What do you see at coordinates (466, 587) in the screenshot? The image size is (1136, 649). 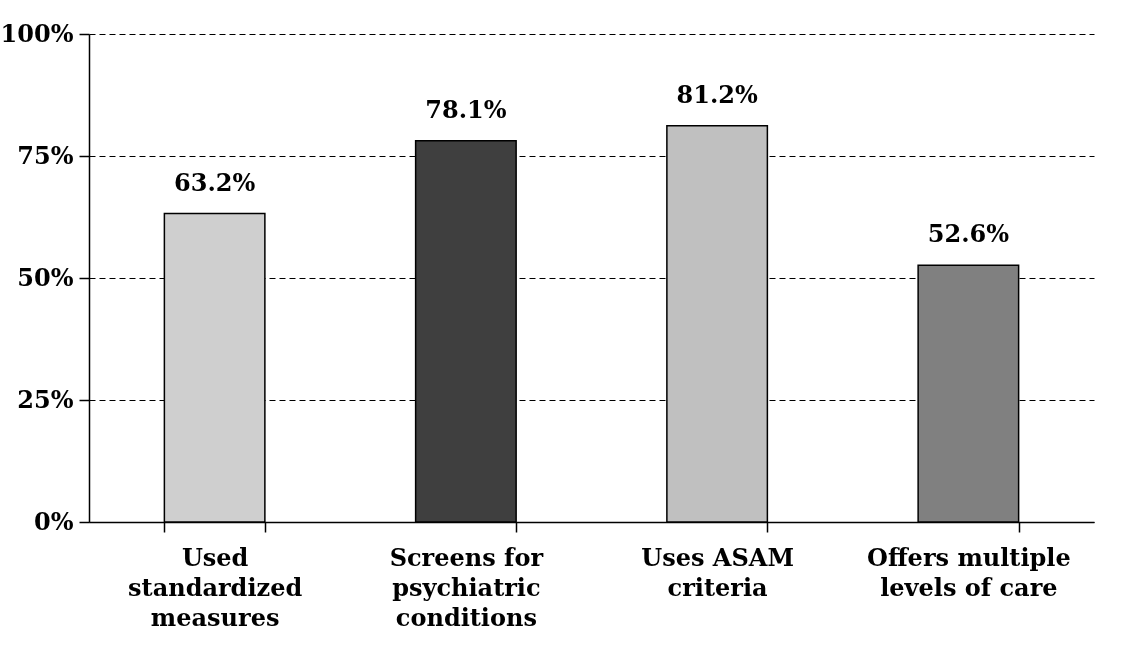 I see `x-tick-label: Screens for psychiatric conditions` at bounding box center [466, 587].